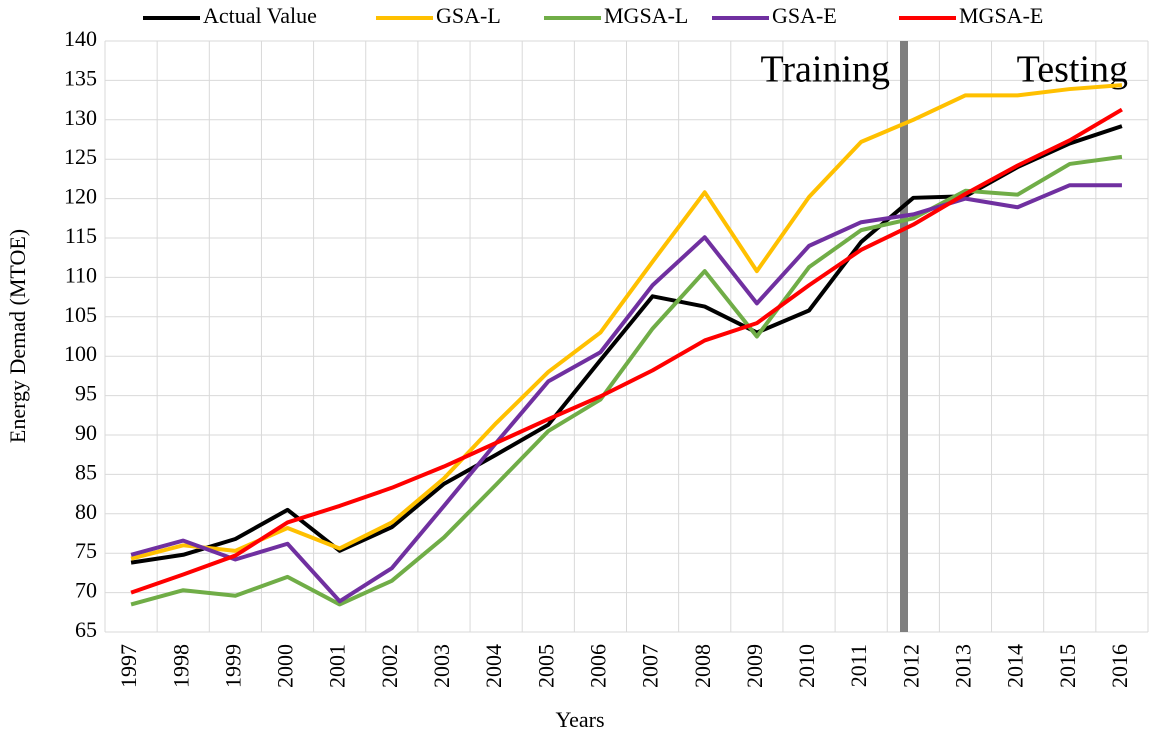  Describe the element at coordinates (545, 666) in the screenshot. I see `x-tick-label: 2005` at that location.